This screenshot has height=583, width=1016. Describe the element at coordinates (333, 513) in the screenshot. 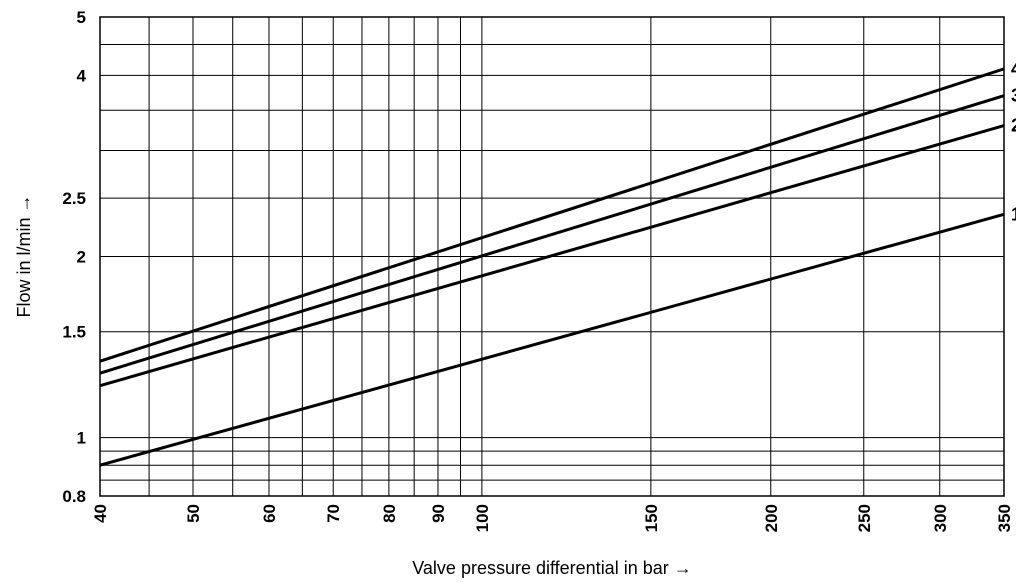

I see `x-tick-label: 70` at that location.